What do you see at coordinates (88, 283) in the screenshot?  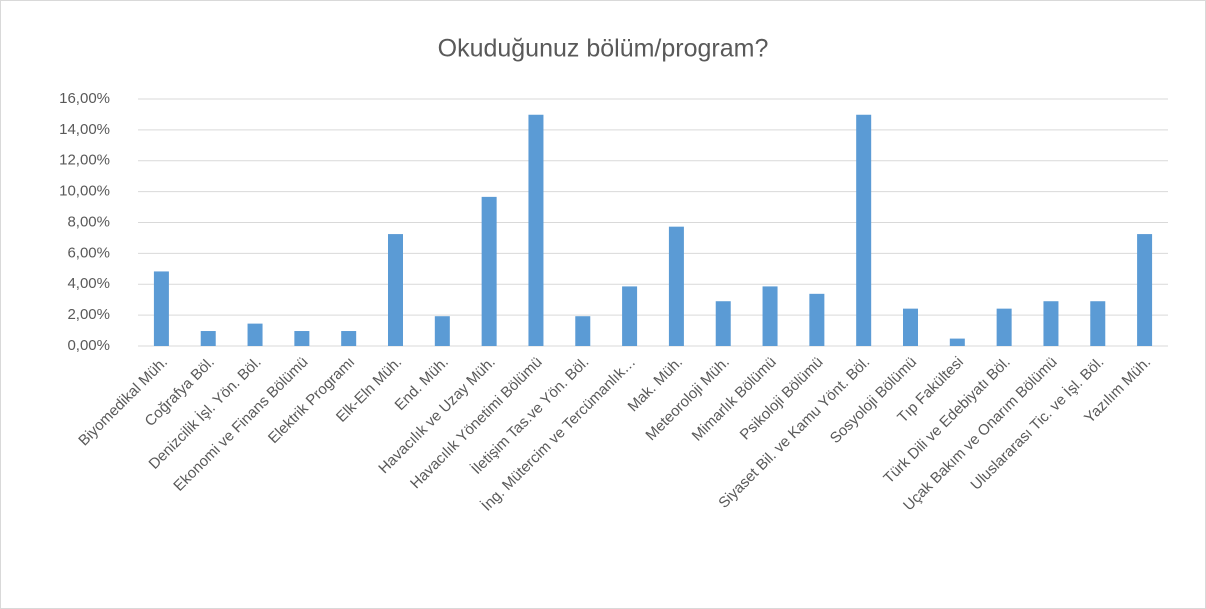 I see `y-tick-label: 4,00%` at bounding box center [88, 283].